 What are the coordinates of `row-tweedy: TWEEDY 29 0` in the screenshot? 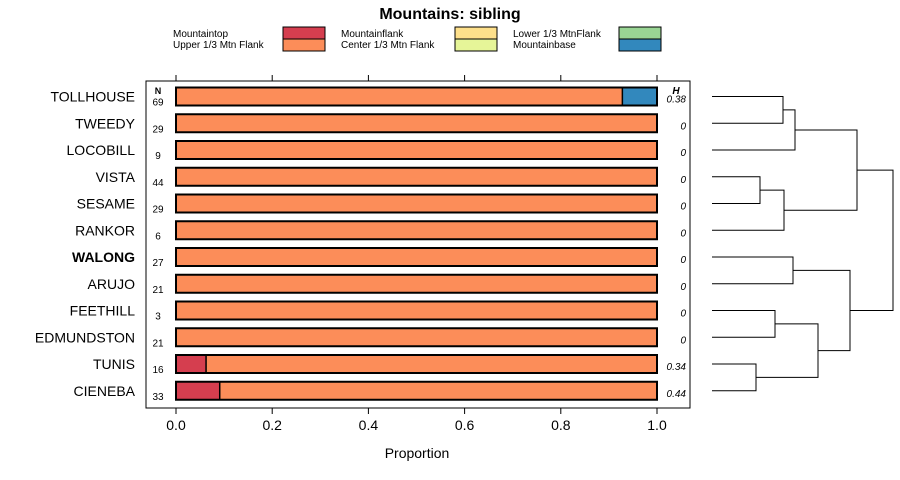 It's located at (380, 124).